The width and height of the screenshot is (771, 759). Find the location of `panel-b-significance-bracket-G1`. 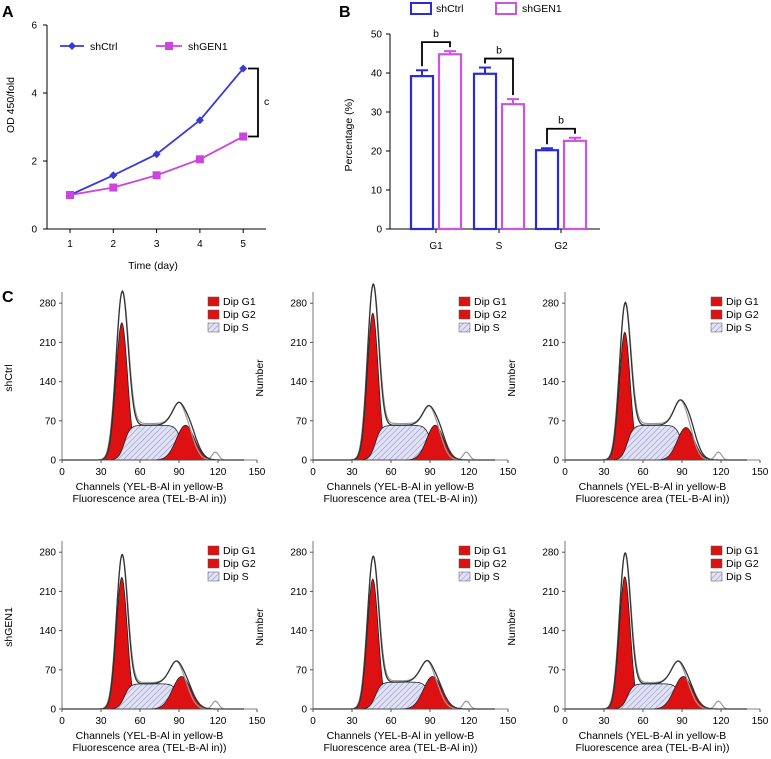

panel-b-significance-bracket-G1 is located at coordinates (436, 54).